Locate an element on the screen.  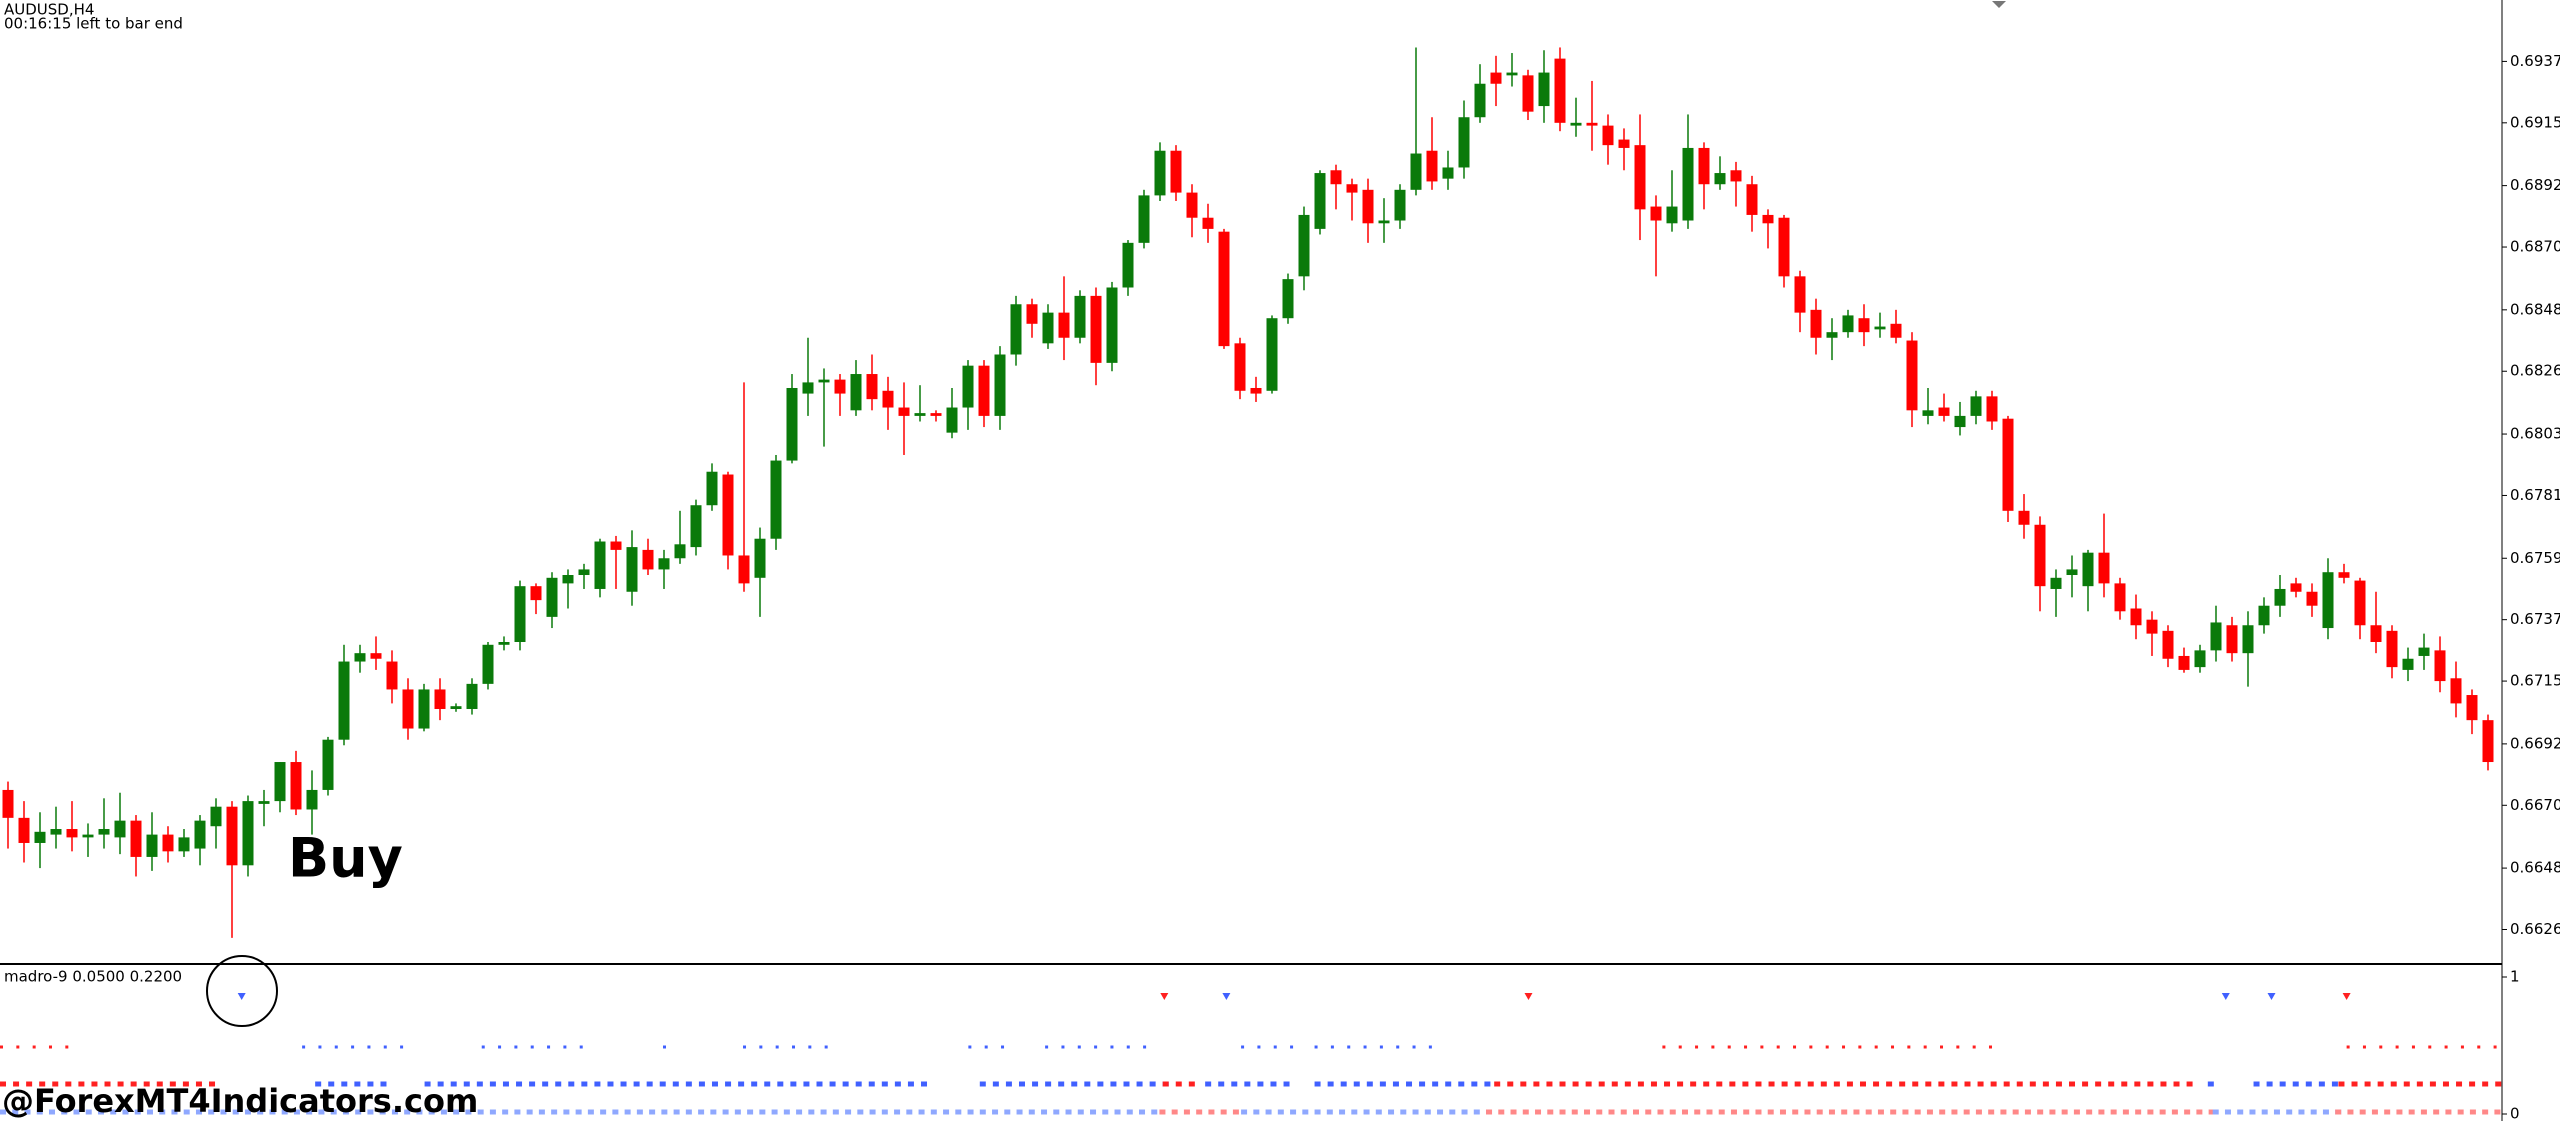
bar-timer: 00:16:15 left to bar end is located at coordinates (93, 24).